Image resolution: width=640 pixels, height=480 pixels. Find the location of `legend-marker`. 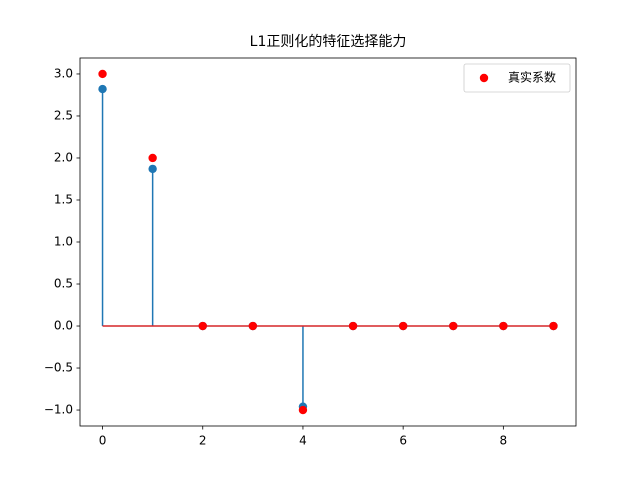

legend-marker is located at coordinates (484, 78).